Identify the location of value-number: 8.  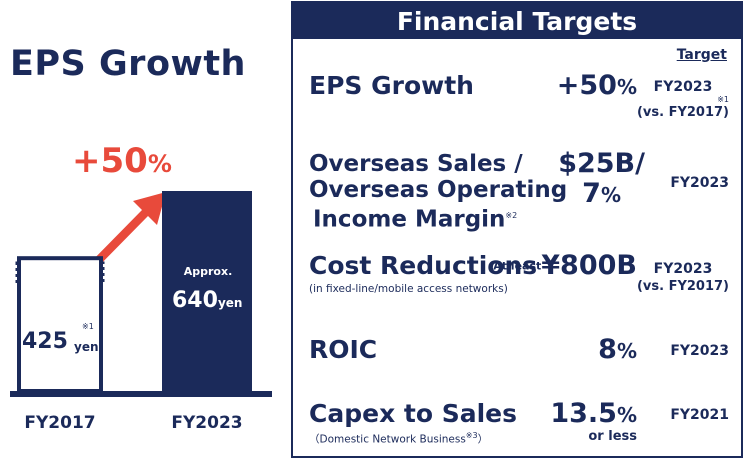
(607, 349).